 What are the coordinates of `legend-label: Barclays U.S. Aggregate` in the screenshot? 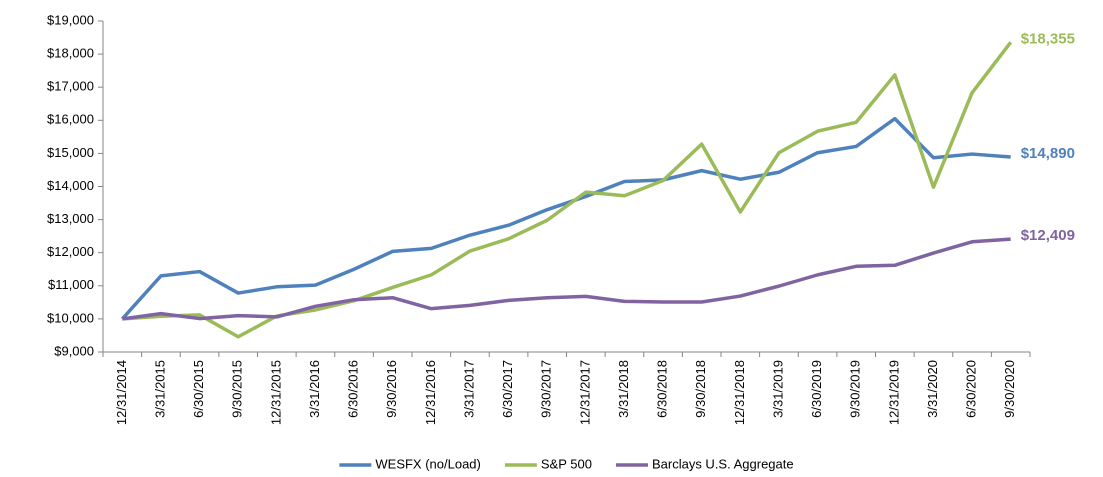 It's located at (723, 463).